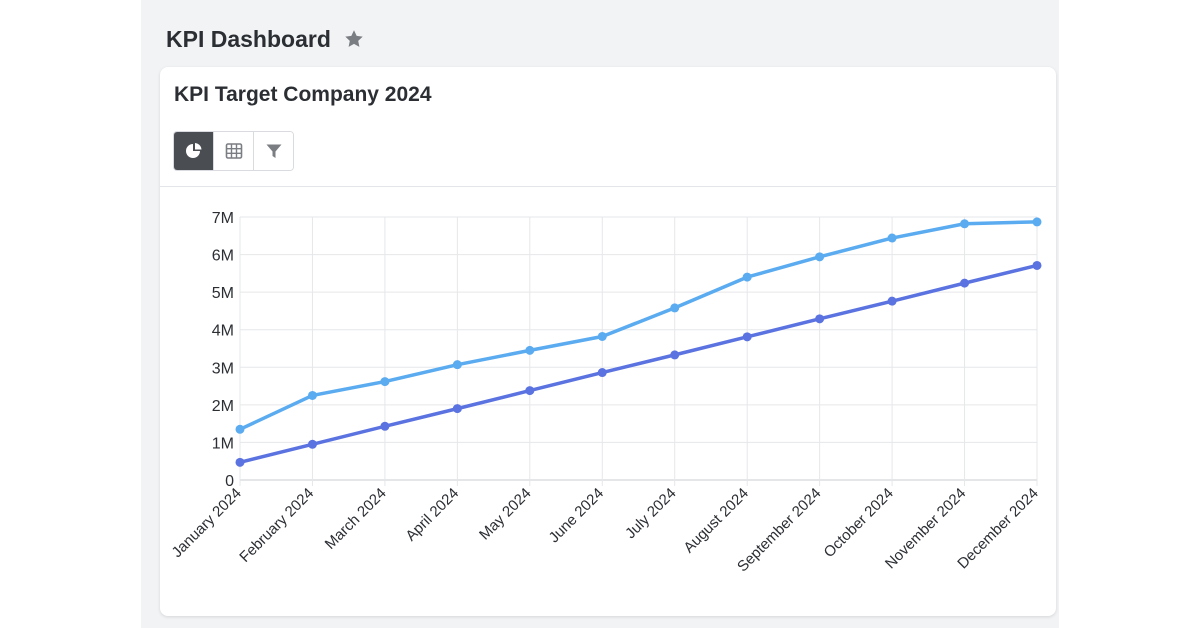  What do you see at coordinates (276, 525) in the screenshot?
I see `x-tick-label: February 2024` at bounding box center [276, 525].